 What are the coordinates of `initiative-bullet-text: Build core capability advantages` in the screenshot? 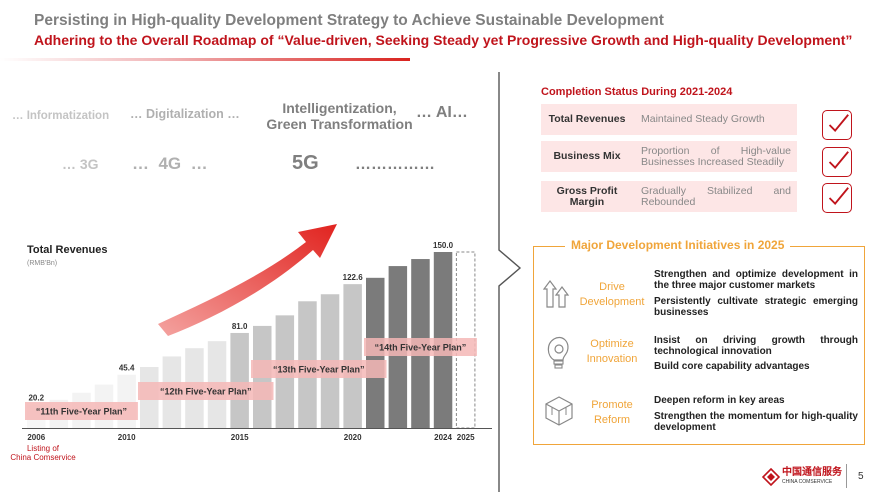 It's located at (732, 366).